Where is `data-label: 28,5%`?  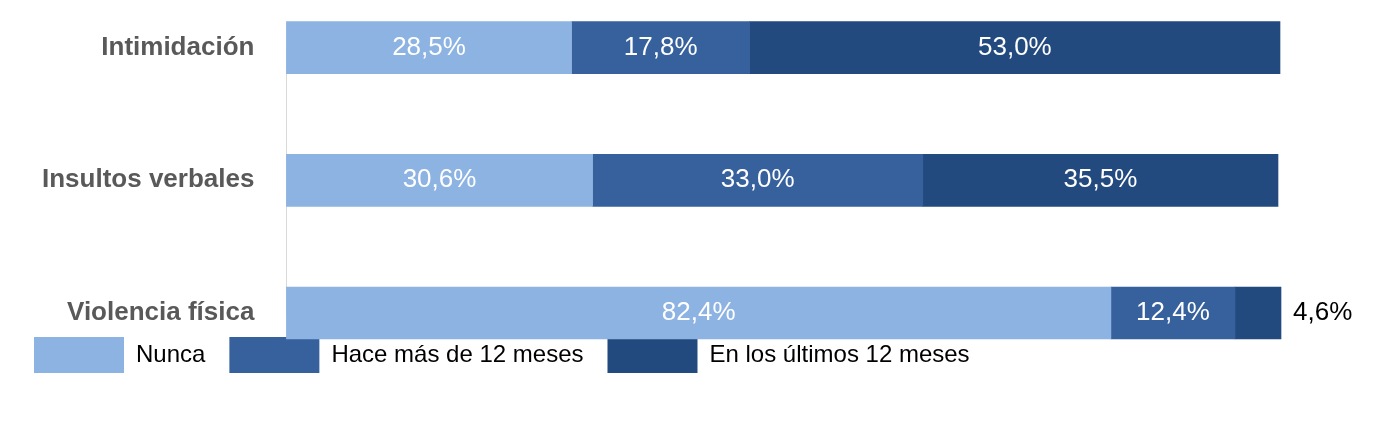
data-label: 28,5% is located at coordinates (429, 45).